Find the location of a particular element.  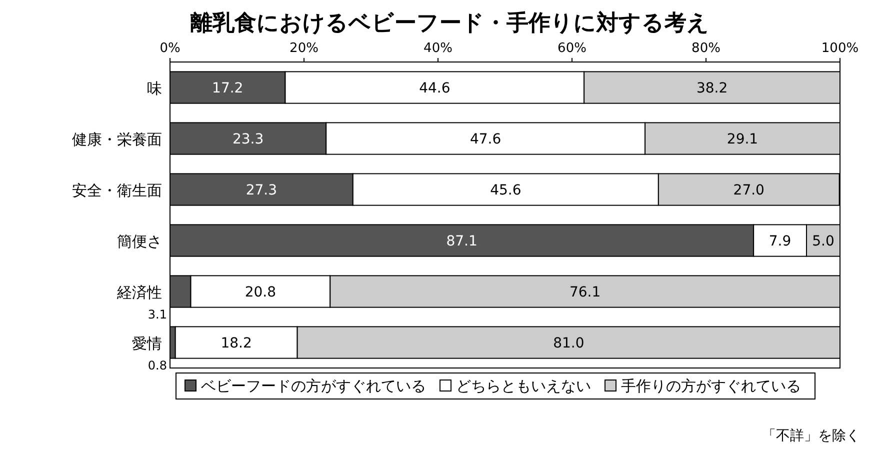

data-label: 81.0 is located at coordinates (568, 344).